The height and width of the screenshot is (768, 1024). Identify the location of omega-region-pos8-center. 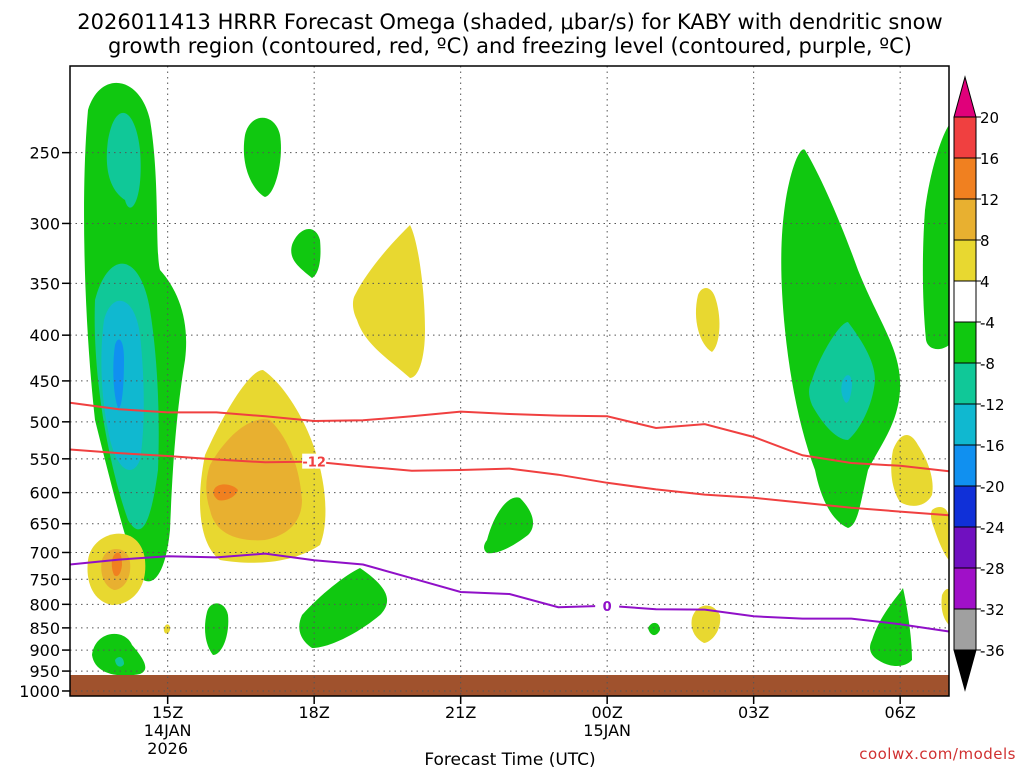
(254, 480).